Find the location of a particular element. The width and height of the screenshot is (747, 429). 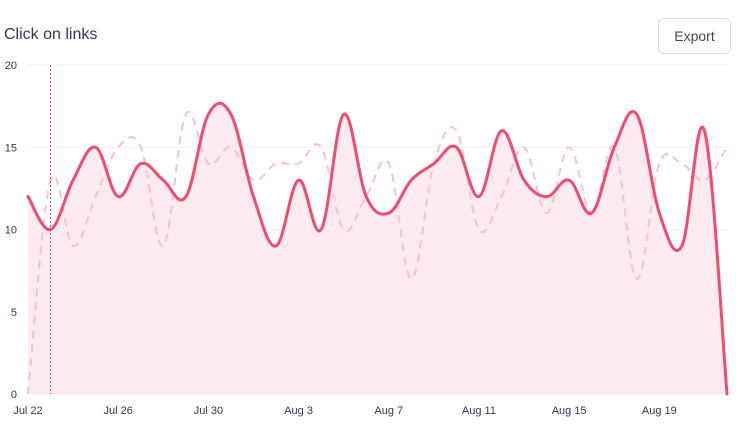

y-tick-label: 0 is located at coordinates (14, 395).